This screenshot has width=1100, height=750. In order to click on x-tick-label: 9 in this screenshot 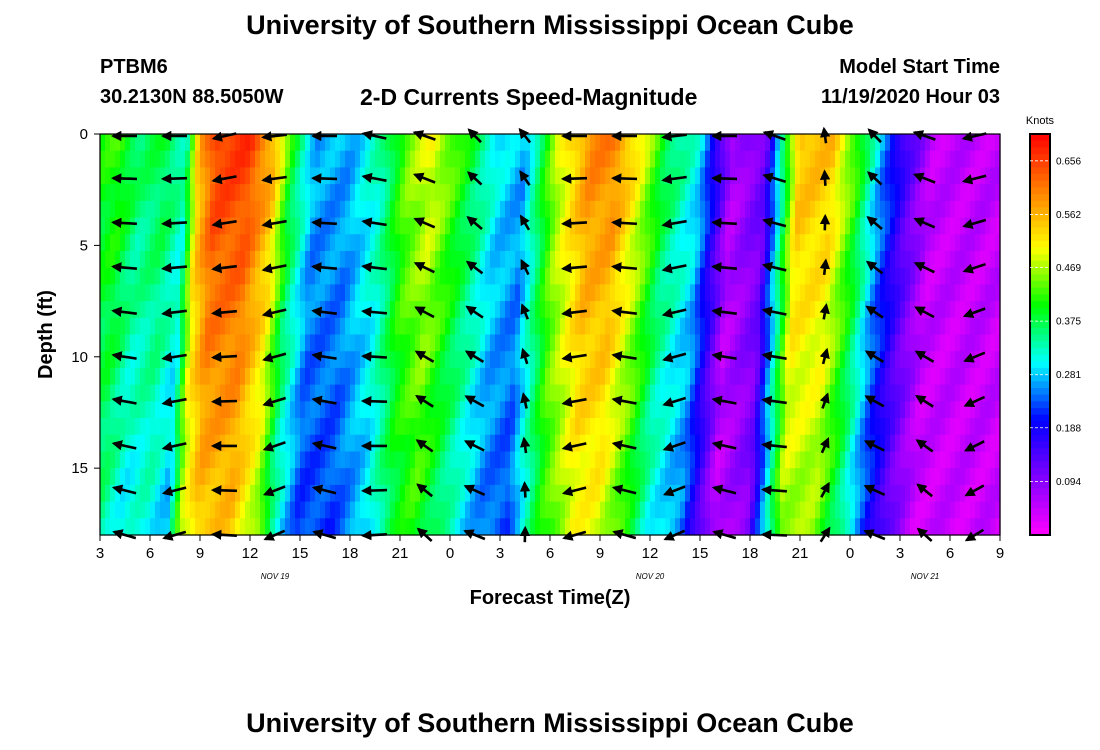, I will do `click(600, 553)`.